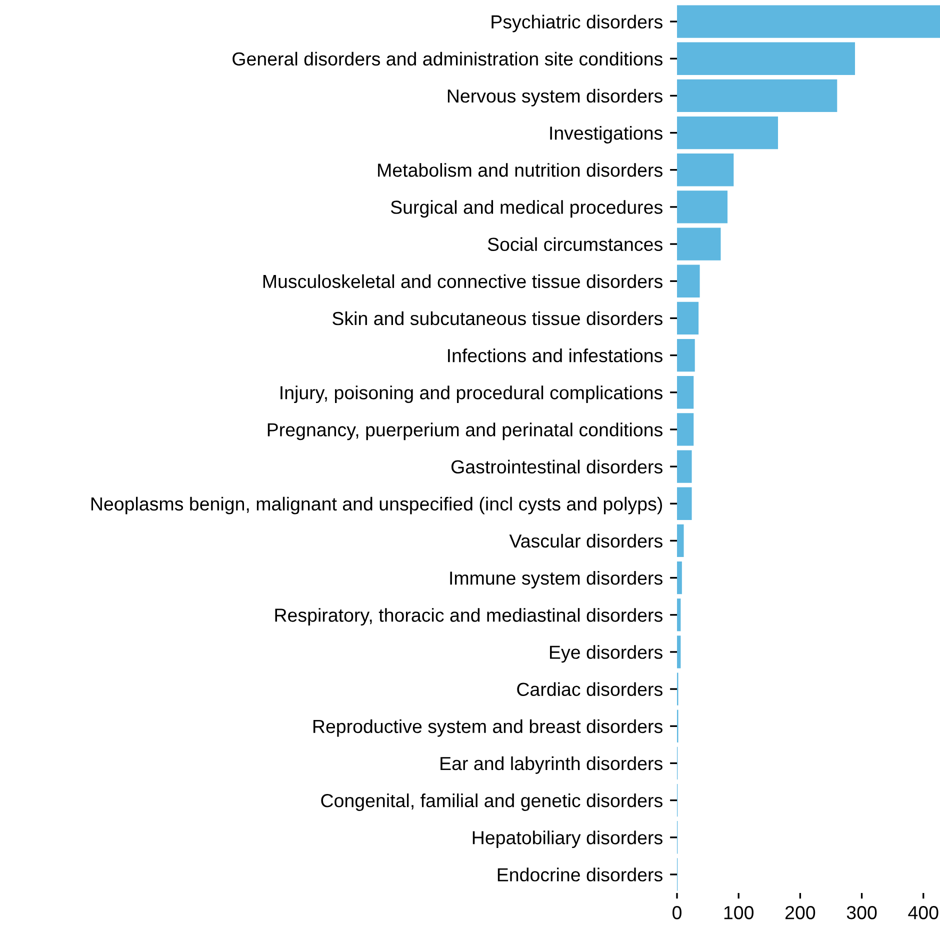 The image size is (940, 928). What do you see at coordinates (465, 431) in the screenshot?
I see `y-tick-label: Pregnancy, puerperium and perinatal conditions` at bounding box center [465, 431].